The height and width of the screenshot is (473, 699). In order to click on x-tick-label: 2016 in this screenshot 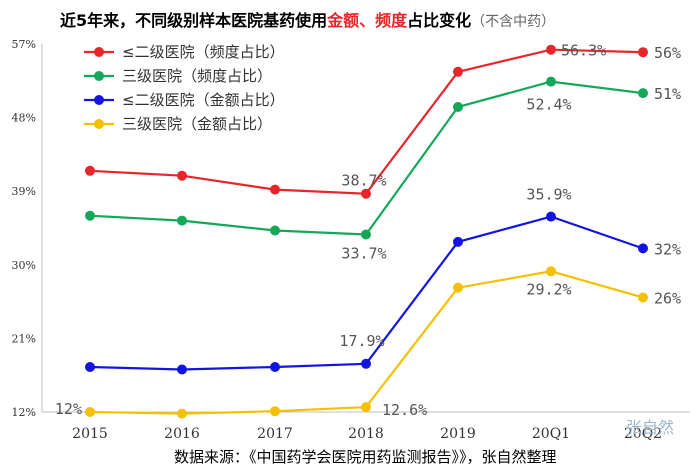, I will do `click(182, 434)`.